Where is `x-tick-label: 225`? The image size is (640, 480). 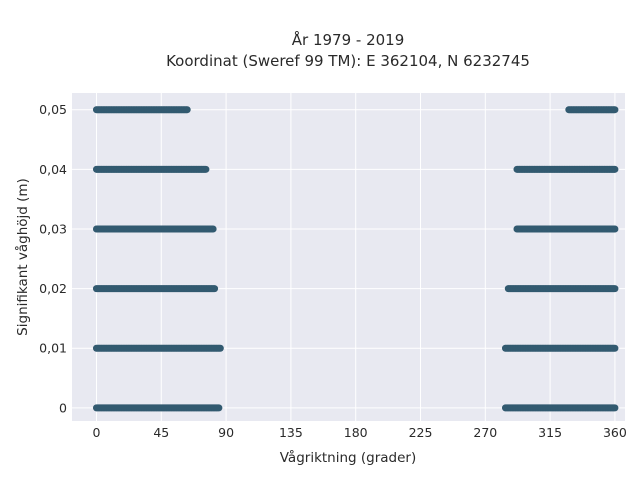 x-tick-label: 225 is located at coordinates (421, 432).